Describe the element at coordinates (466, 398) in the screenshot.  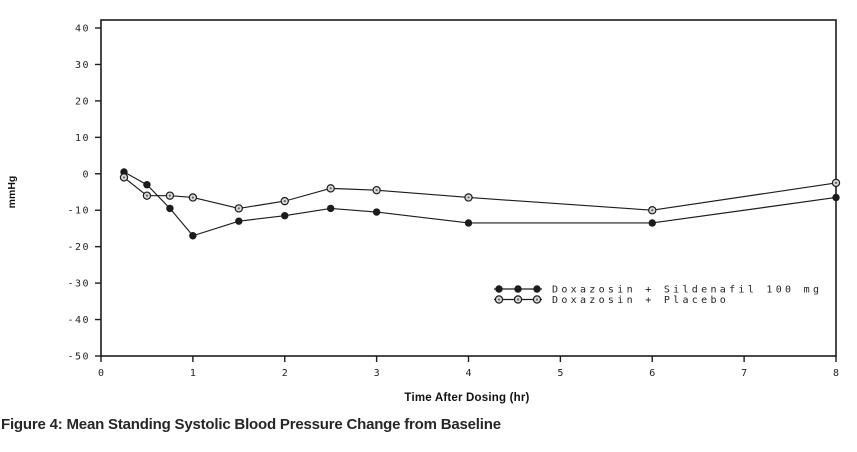
I see `x-axis-title: Time After Dosing (hr)` at that location.